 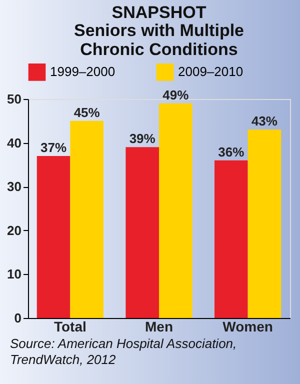 I want to click on y-tick-label: 20, so click(x=14, y=230).